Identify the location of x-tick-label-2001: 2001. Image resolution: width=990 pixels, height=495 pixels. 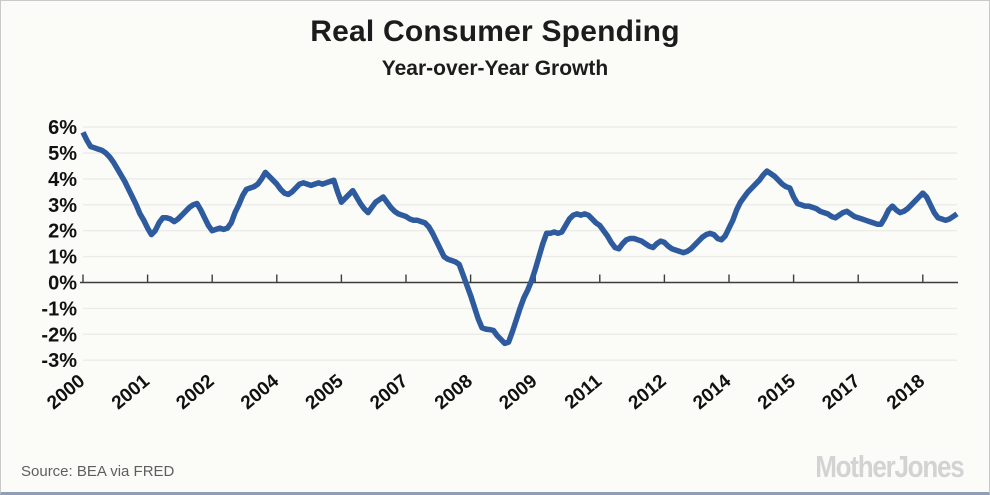
(131, 392).